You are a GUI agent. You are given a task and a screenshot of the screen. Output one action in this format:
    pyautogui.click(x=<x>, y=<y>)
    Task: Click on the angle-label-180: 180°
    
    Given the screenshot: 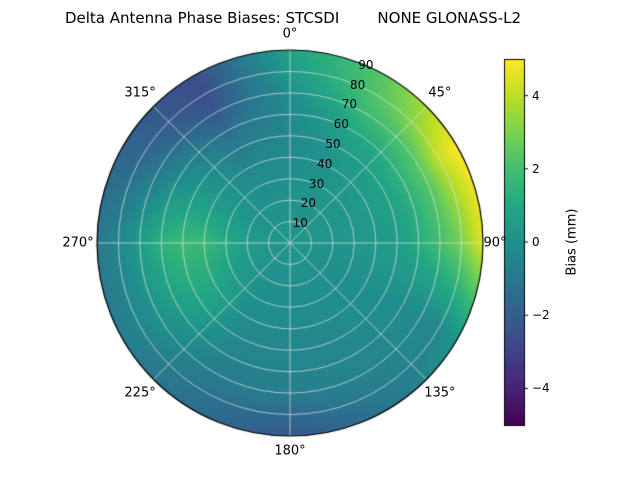 What is the action you would take?
    pyautogui.click(x=290, y=451)
    